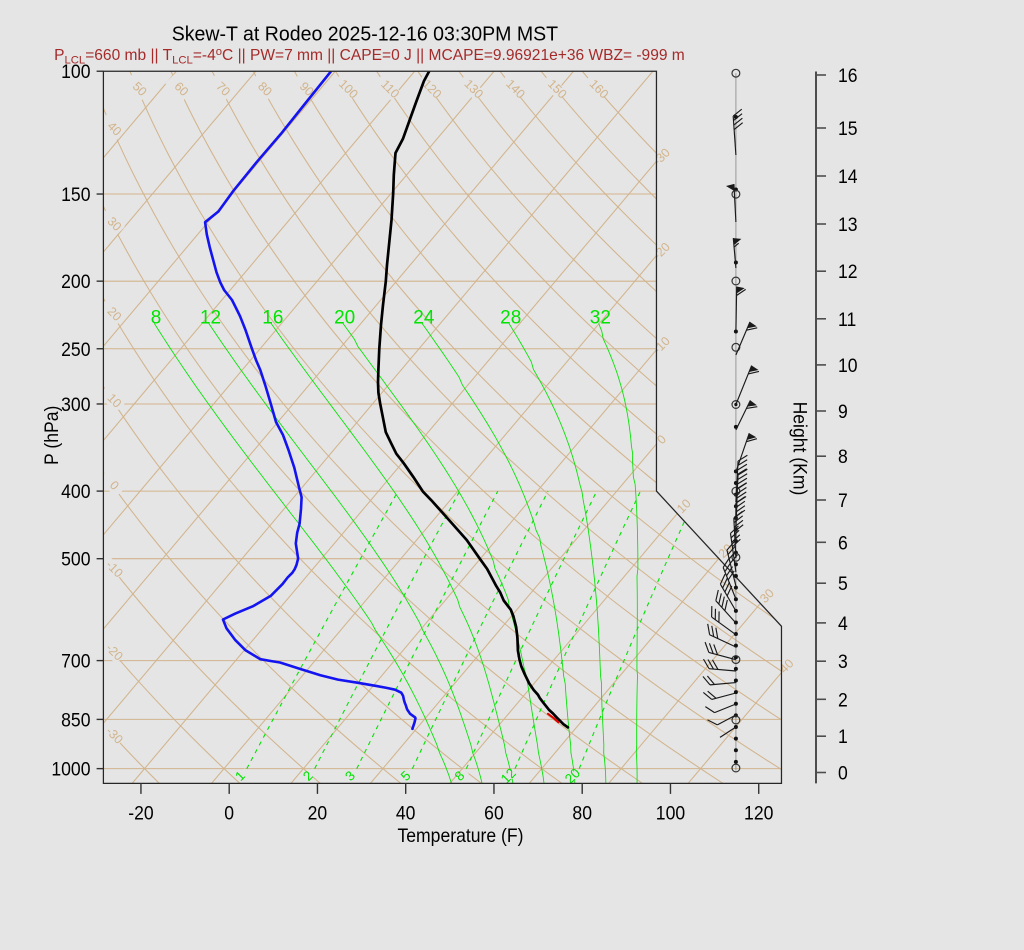 This screenshot has height=950, width=1024. What do you see at coordinates (843, 584) in the screenshot?
I see `svg-text: 5` at bounding box center [843, 584].